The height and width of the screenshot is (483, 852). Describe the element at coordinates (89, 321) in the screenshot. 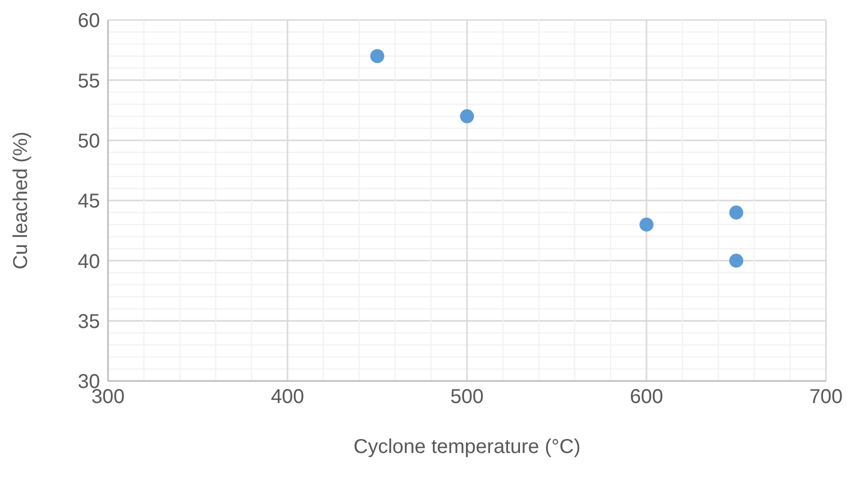

I see `y-tick-label: 35` at that location.